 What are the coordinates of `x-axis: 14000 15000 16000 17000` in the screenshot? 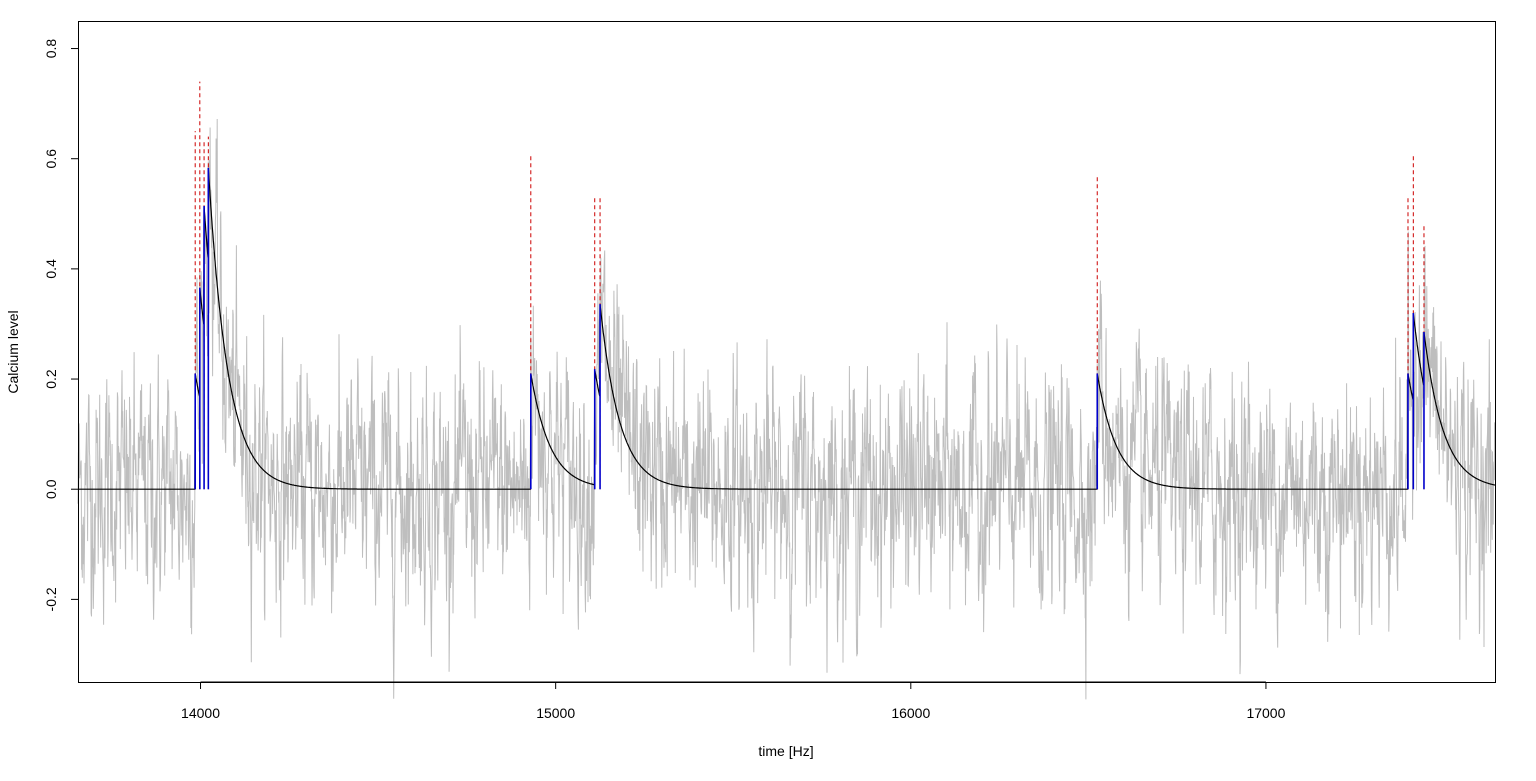 It's located at (733, 701).